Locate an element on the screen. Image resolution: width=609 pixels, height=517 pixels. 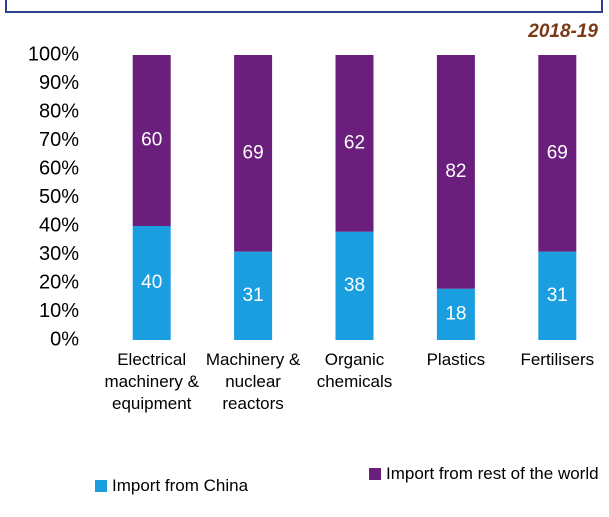
y-tick-label: 100% is located at coordinates (53, 54).